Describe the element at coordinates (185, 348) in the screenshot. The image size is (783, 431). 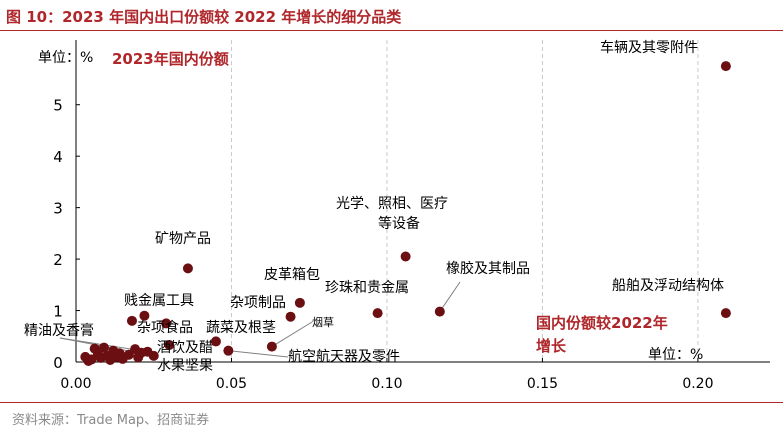
I see `data-label: 酒饮及醋` at that location.